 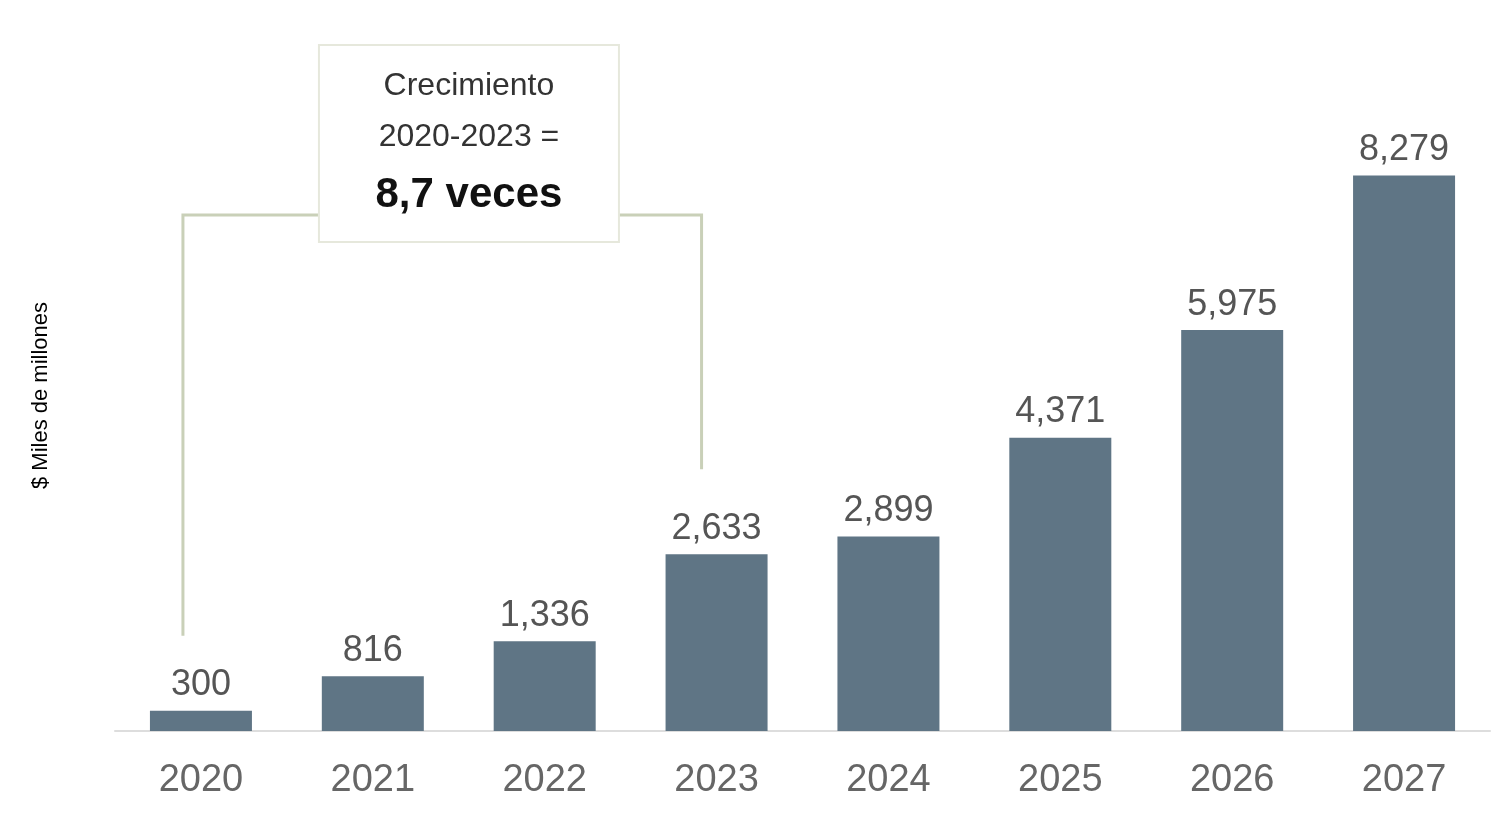 What do you see at coordinates (373, 778) in the screenshot?
I see `x-tick-label: 2021` at bounding box center [373, 778].